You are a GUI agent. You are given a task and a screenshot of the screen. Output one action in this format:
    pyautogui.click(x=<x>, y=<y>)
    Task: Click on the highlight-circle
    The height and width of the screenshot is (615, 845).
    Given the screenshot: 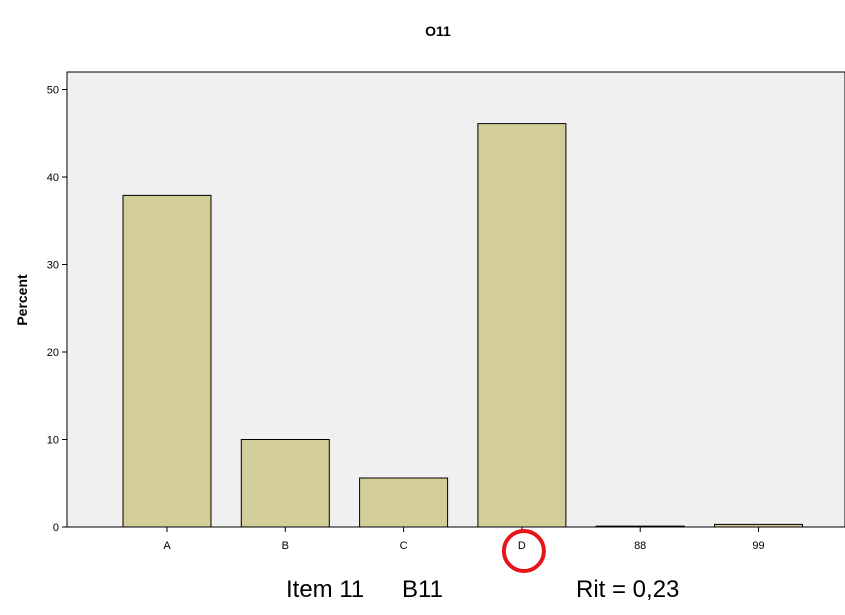 What is the action you would take?
    pyautogui.click(x=523, y=551)
    